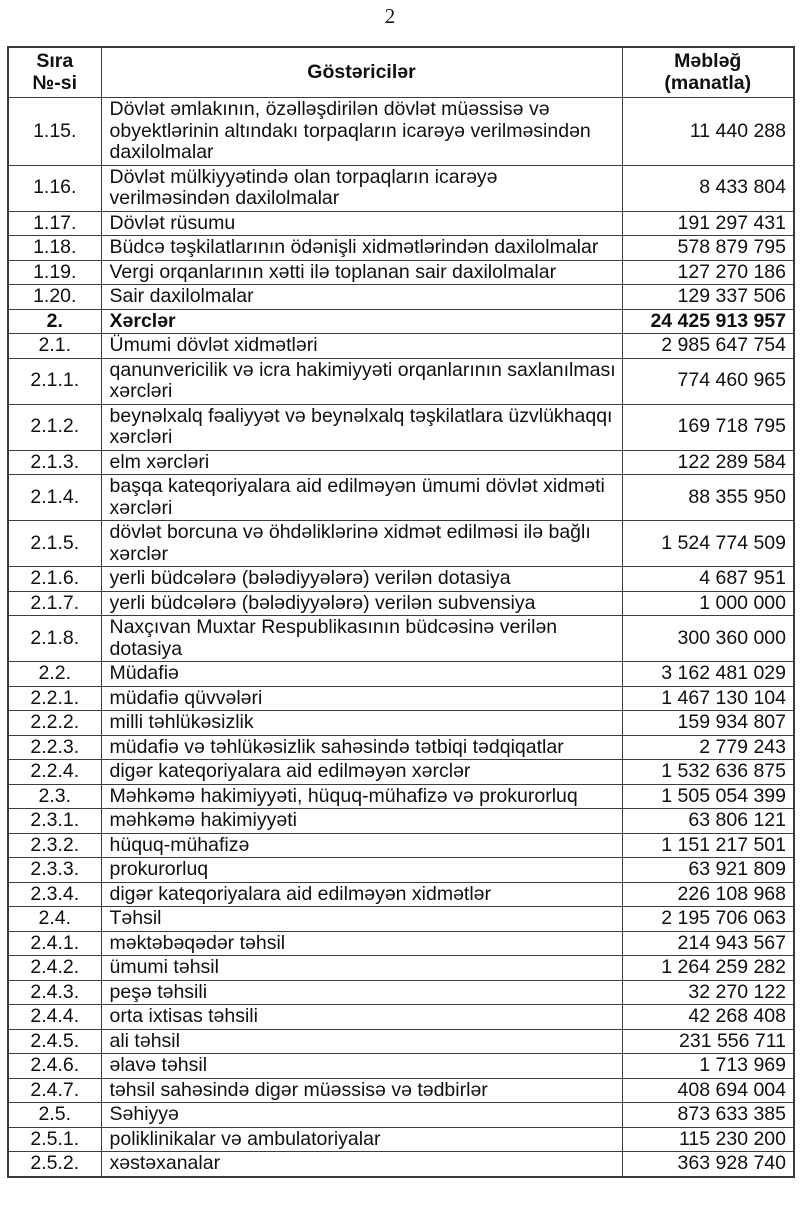  I want to click on indicator-cell: əlavə təhsil, so click(361, 1066).